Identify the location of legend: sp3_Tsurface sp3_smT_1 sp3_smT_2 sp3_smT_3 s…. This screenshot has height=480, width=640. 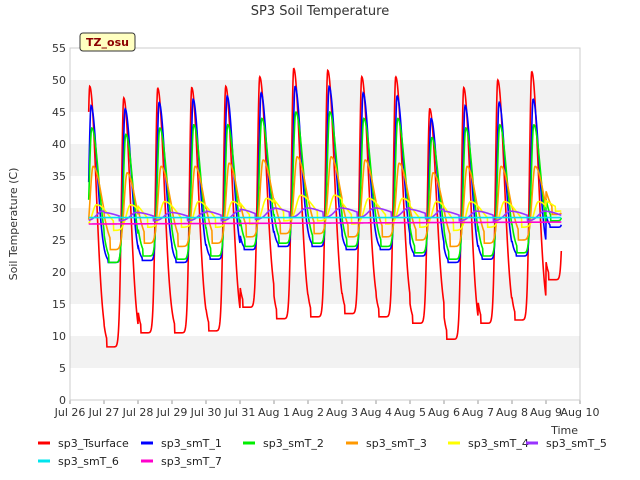
(322, 452).